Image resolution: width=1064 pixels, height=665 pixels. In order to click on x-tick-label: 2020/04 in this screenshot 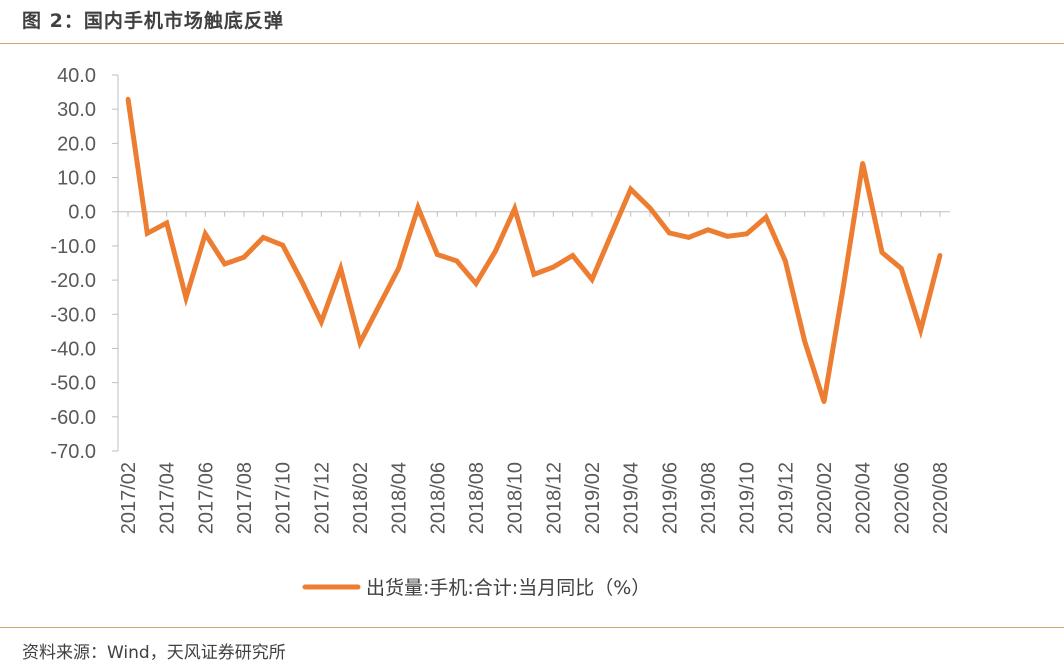, I will do `click(864, 498)`.